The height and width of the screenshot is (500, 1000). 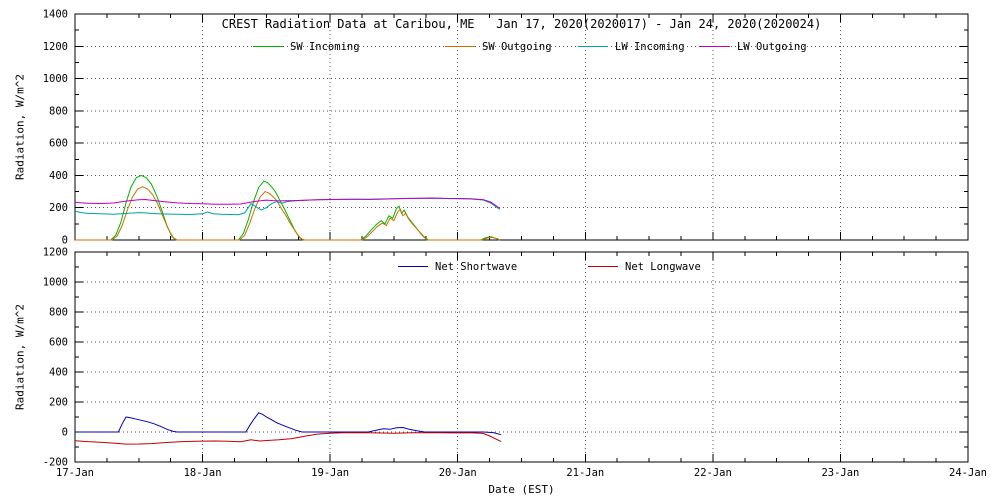 What do you see at coordinates (840, 473) in the screenshot?
I see `x-tick-label: 23-Jan` at bounding box center [840, 473].